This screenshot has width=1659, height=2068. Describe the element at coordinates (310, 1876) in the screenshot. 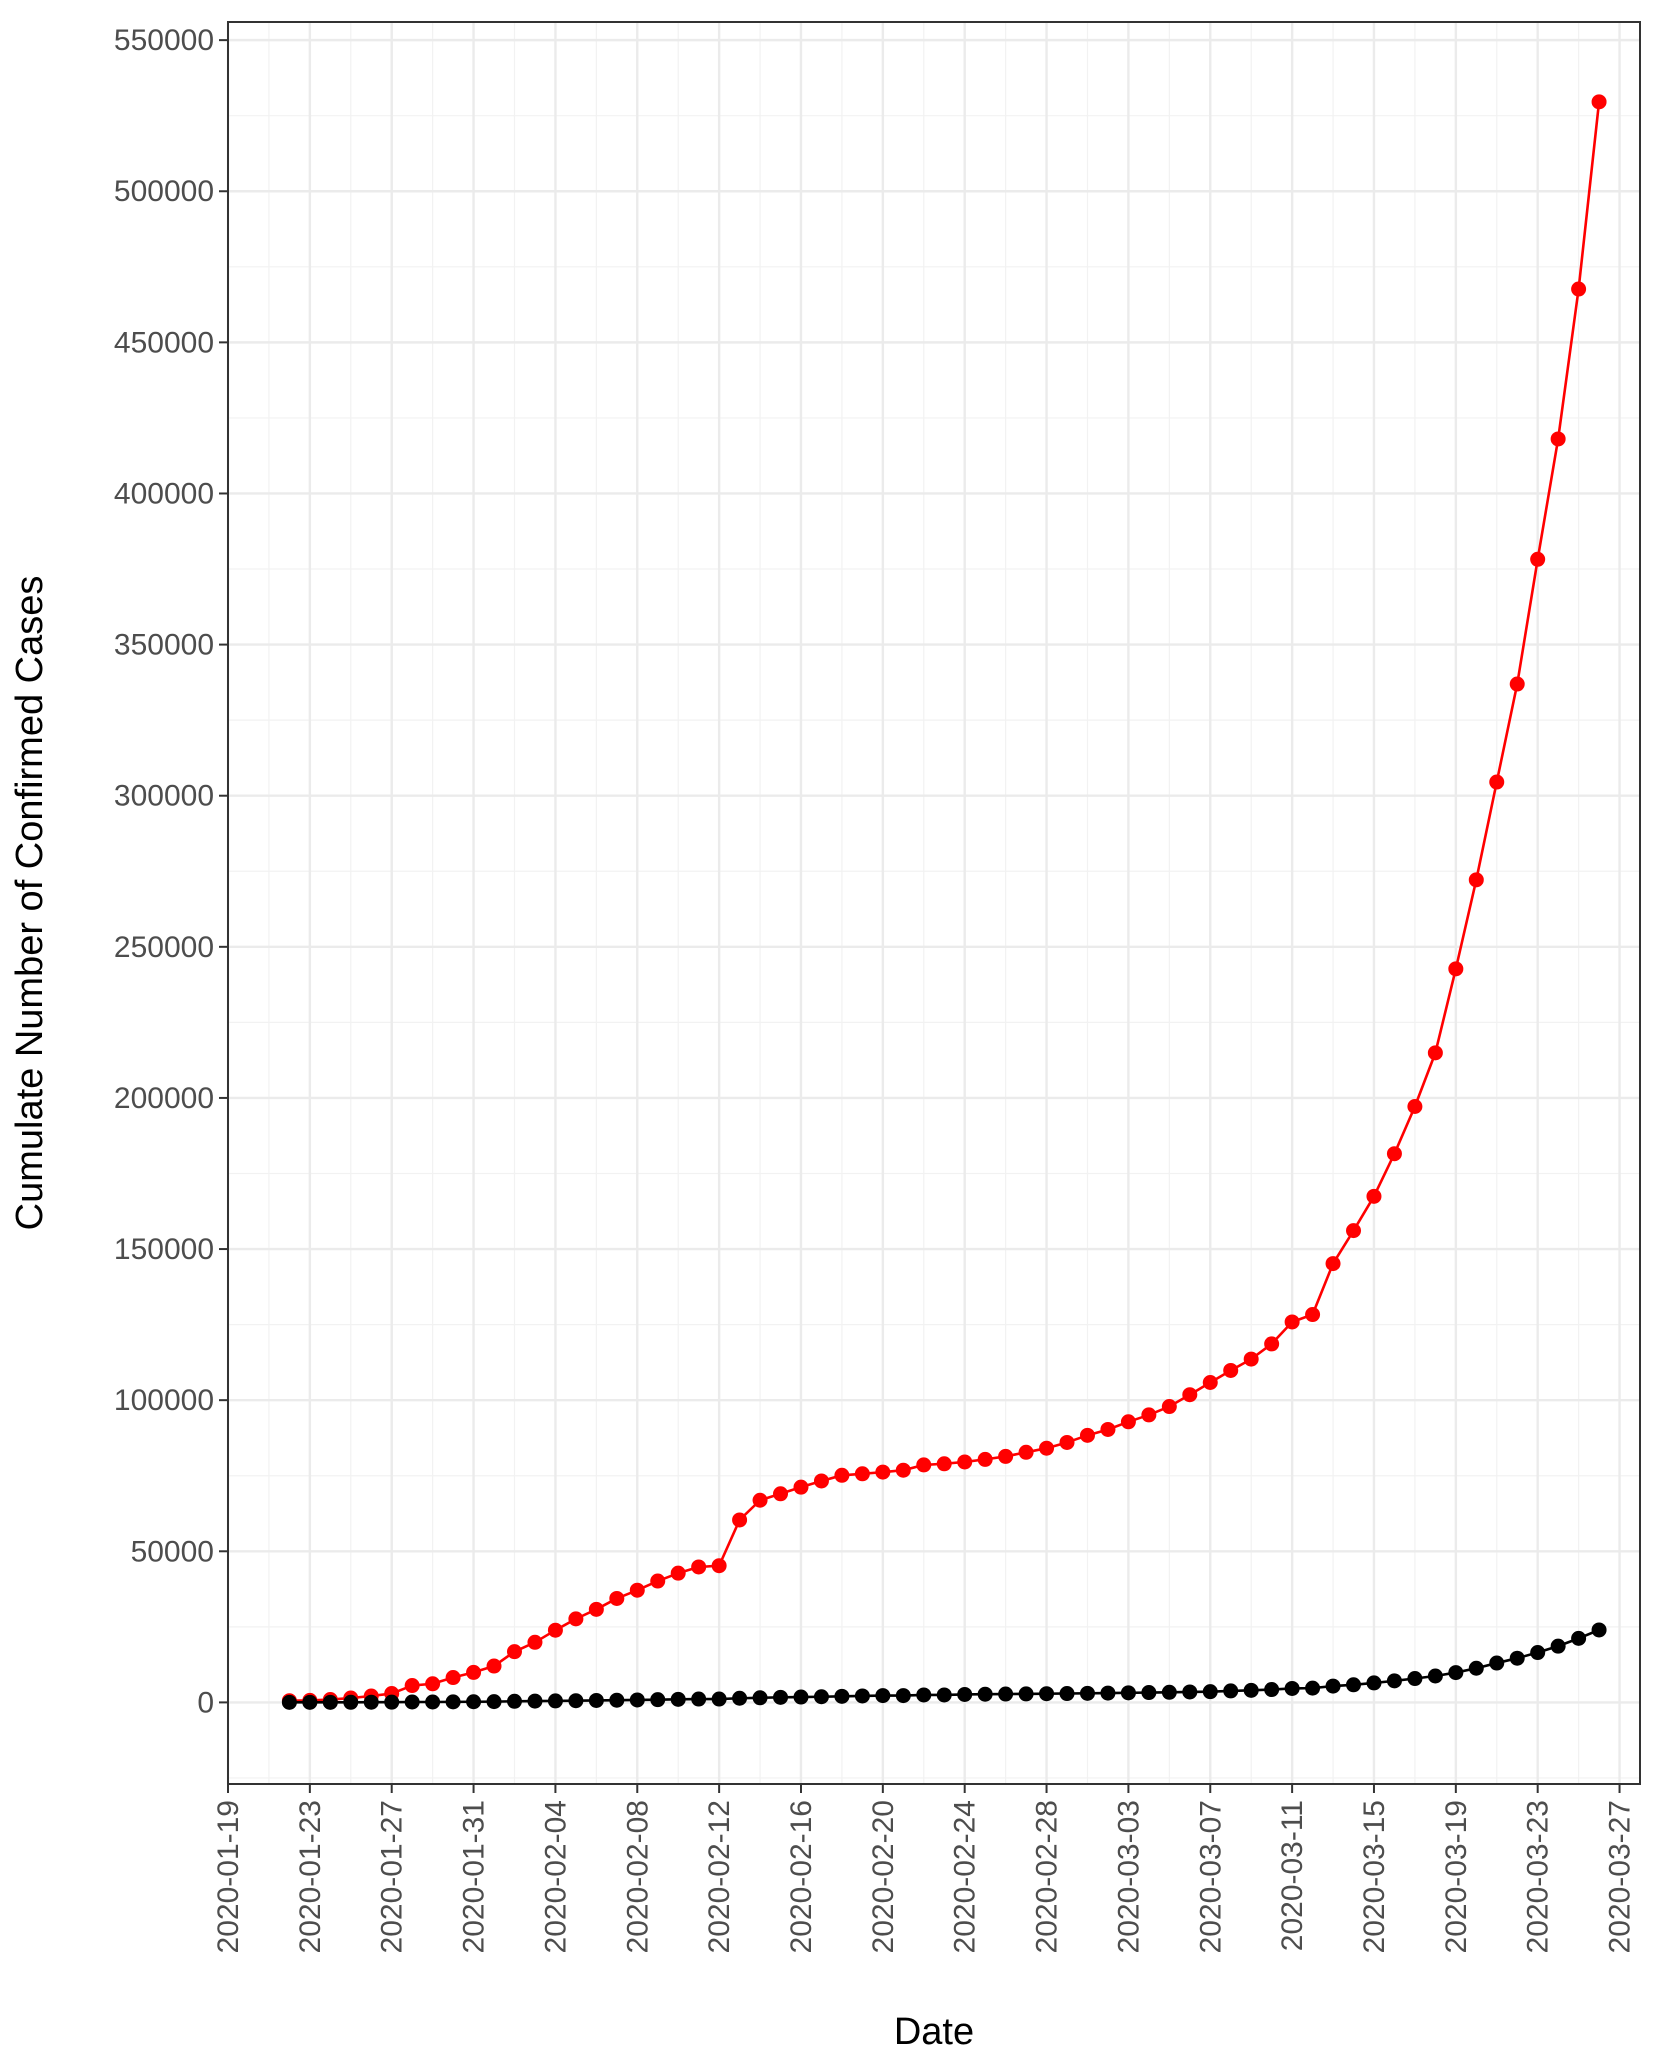

I see `x-tick-label: 2020-01-23` at that location.